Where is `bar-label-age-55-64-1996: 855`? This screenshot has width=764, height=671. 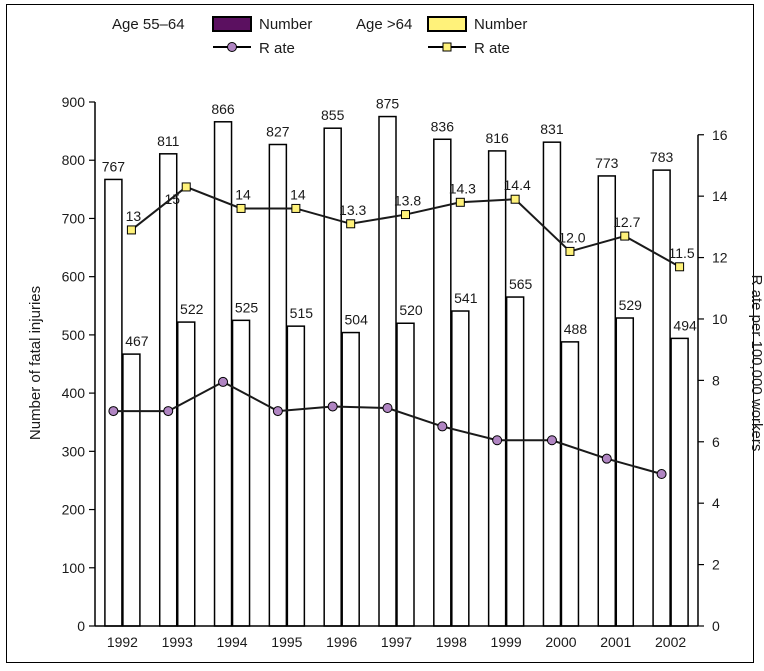 bar-label-age-55-64-1996: 855 is located at coordinates (333, 115).